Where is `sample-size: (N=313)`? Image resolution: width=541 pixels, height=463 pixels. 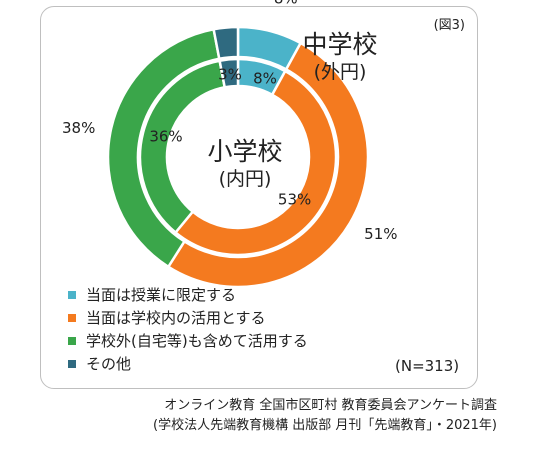
sample-size: (N=313) is located at coordinates (427, 366).